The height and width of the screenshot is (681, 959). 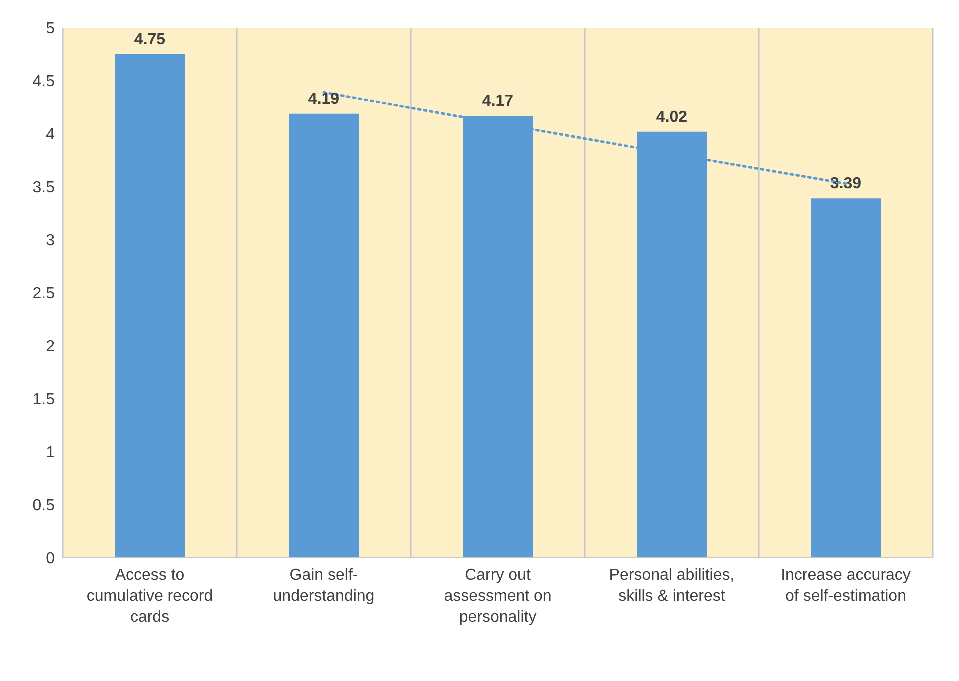 What do you see at coordinates (44, 506) in the screenshot?
I see `y-tick-label: 0.5` at bounding box center [44, 506].